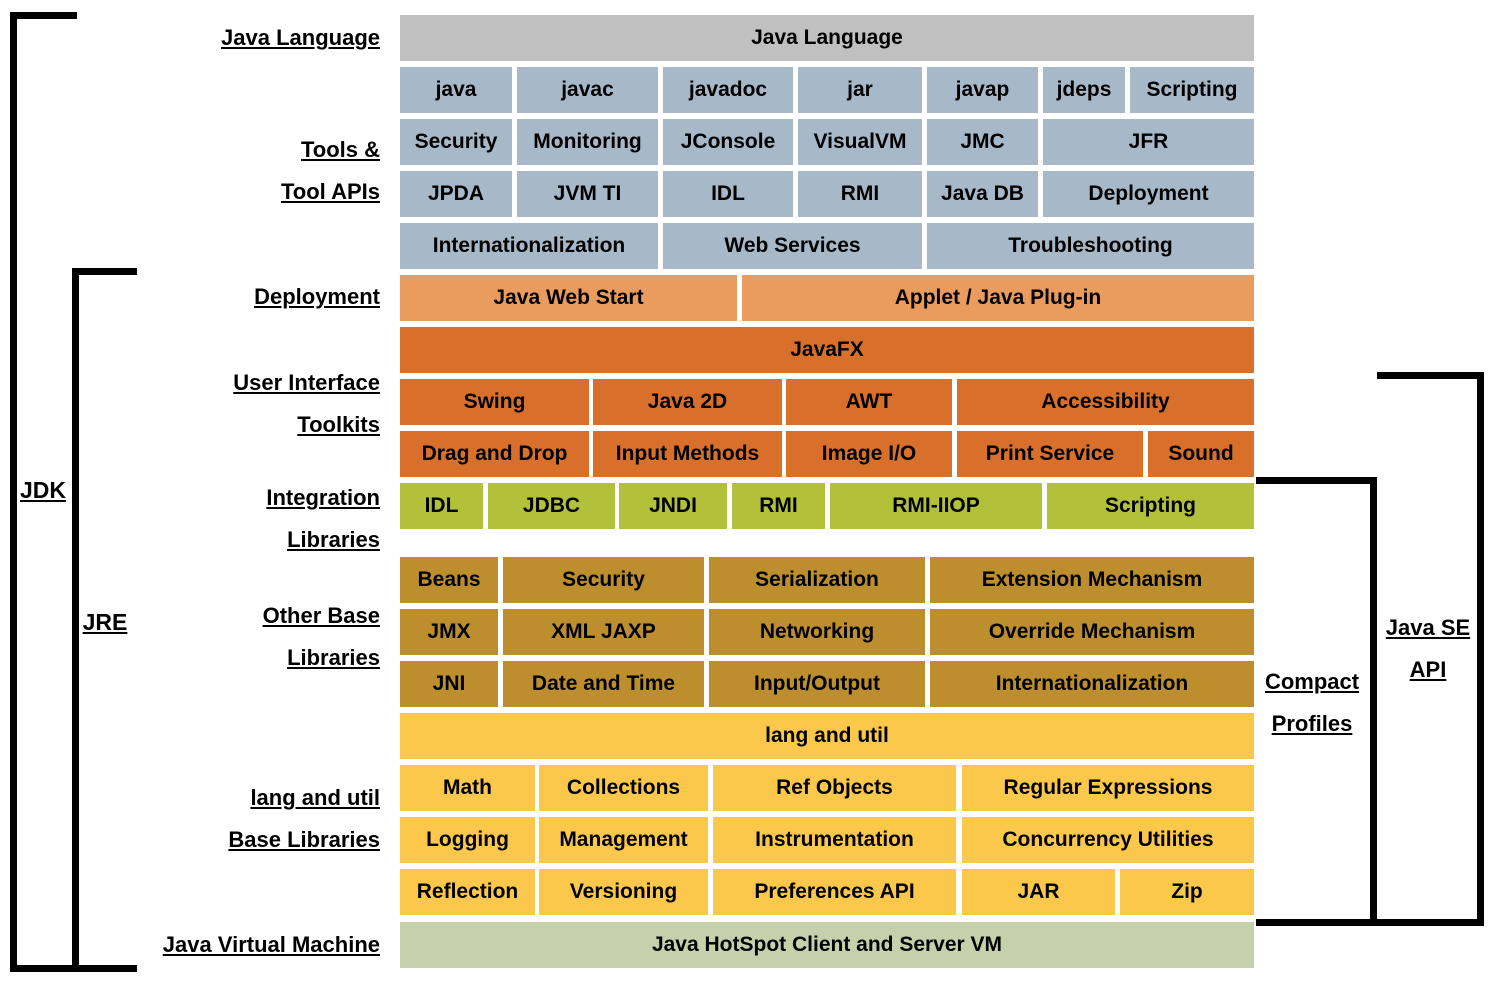  Describe the element at coordinates (603, 684) in the screenshot. I see `box-date-and-time: Date and Time` at that location.